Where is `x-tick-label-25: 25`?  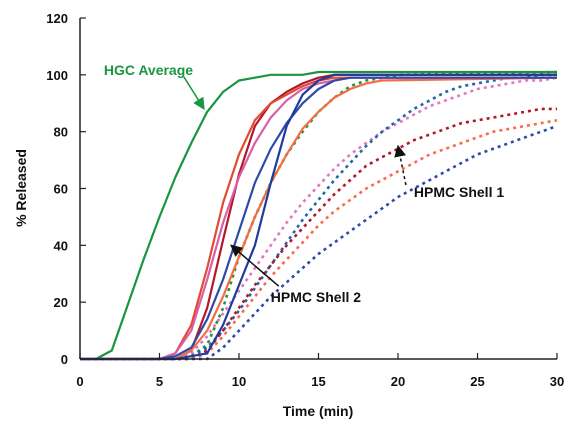
x-tick-label-25: 25 is located at coordinates (477, 381).